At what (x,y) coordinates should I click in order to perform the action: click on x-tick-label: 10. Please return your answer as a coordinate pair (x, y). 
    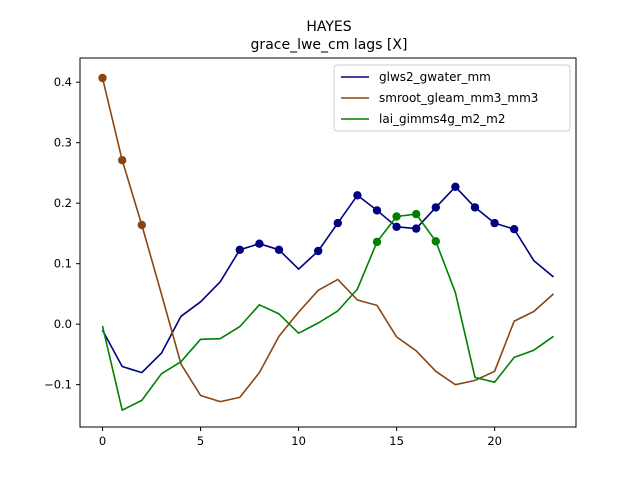
    Looking at the image, I should click on (298, 441).